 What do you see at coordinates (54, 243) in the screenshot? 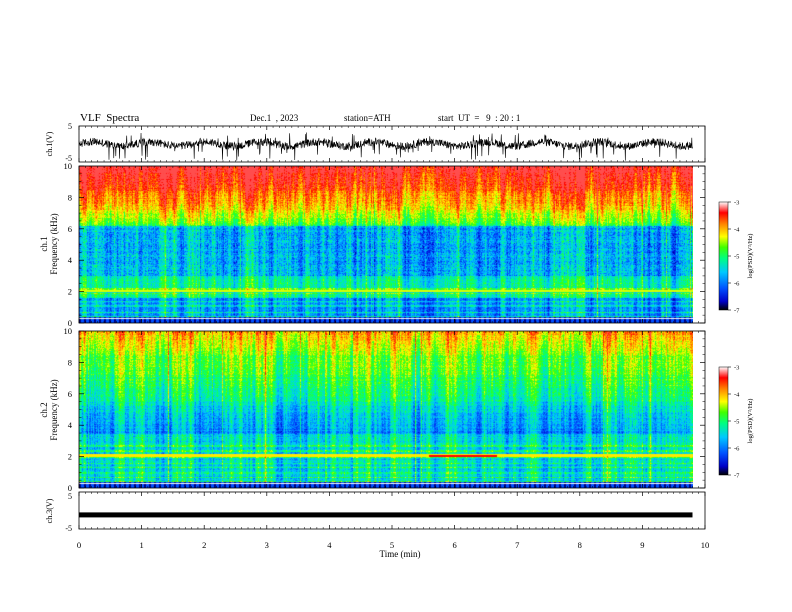
I see `ch1-spectrogram-ylabel-line2: Frequency (kHz)` at bounding box center [54, 243].